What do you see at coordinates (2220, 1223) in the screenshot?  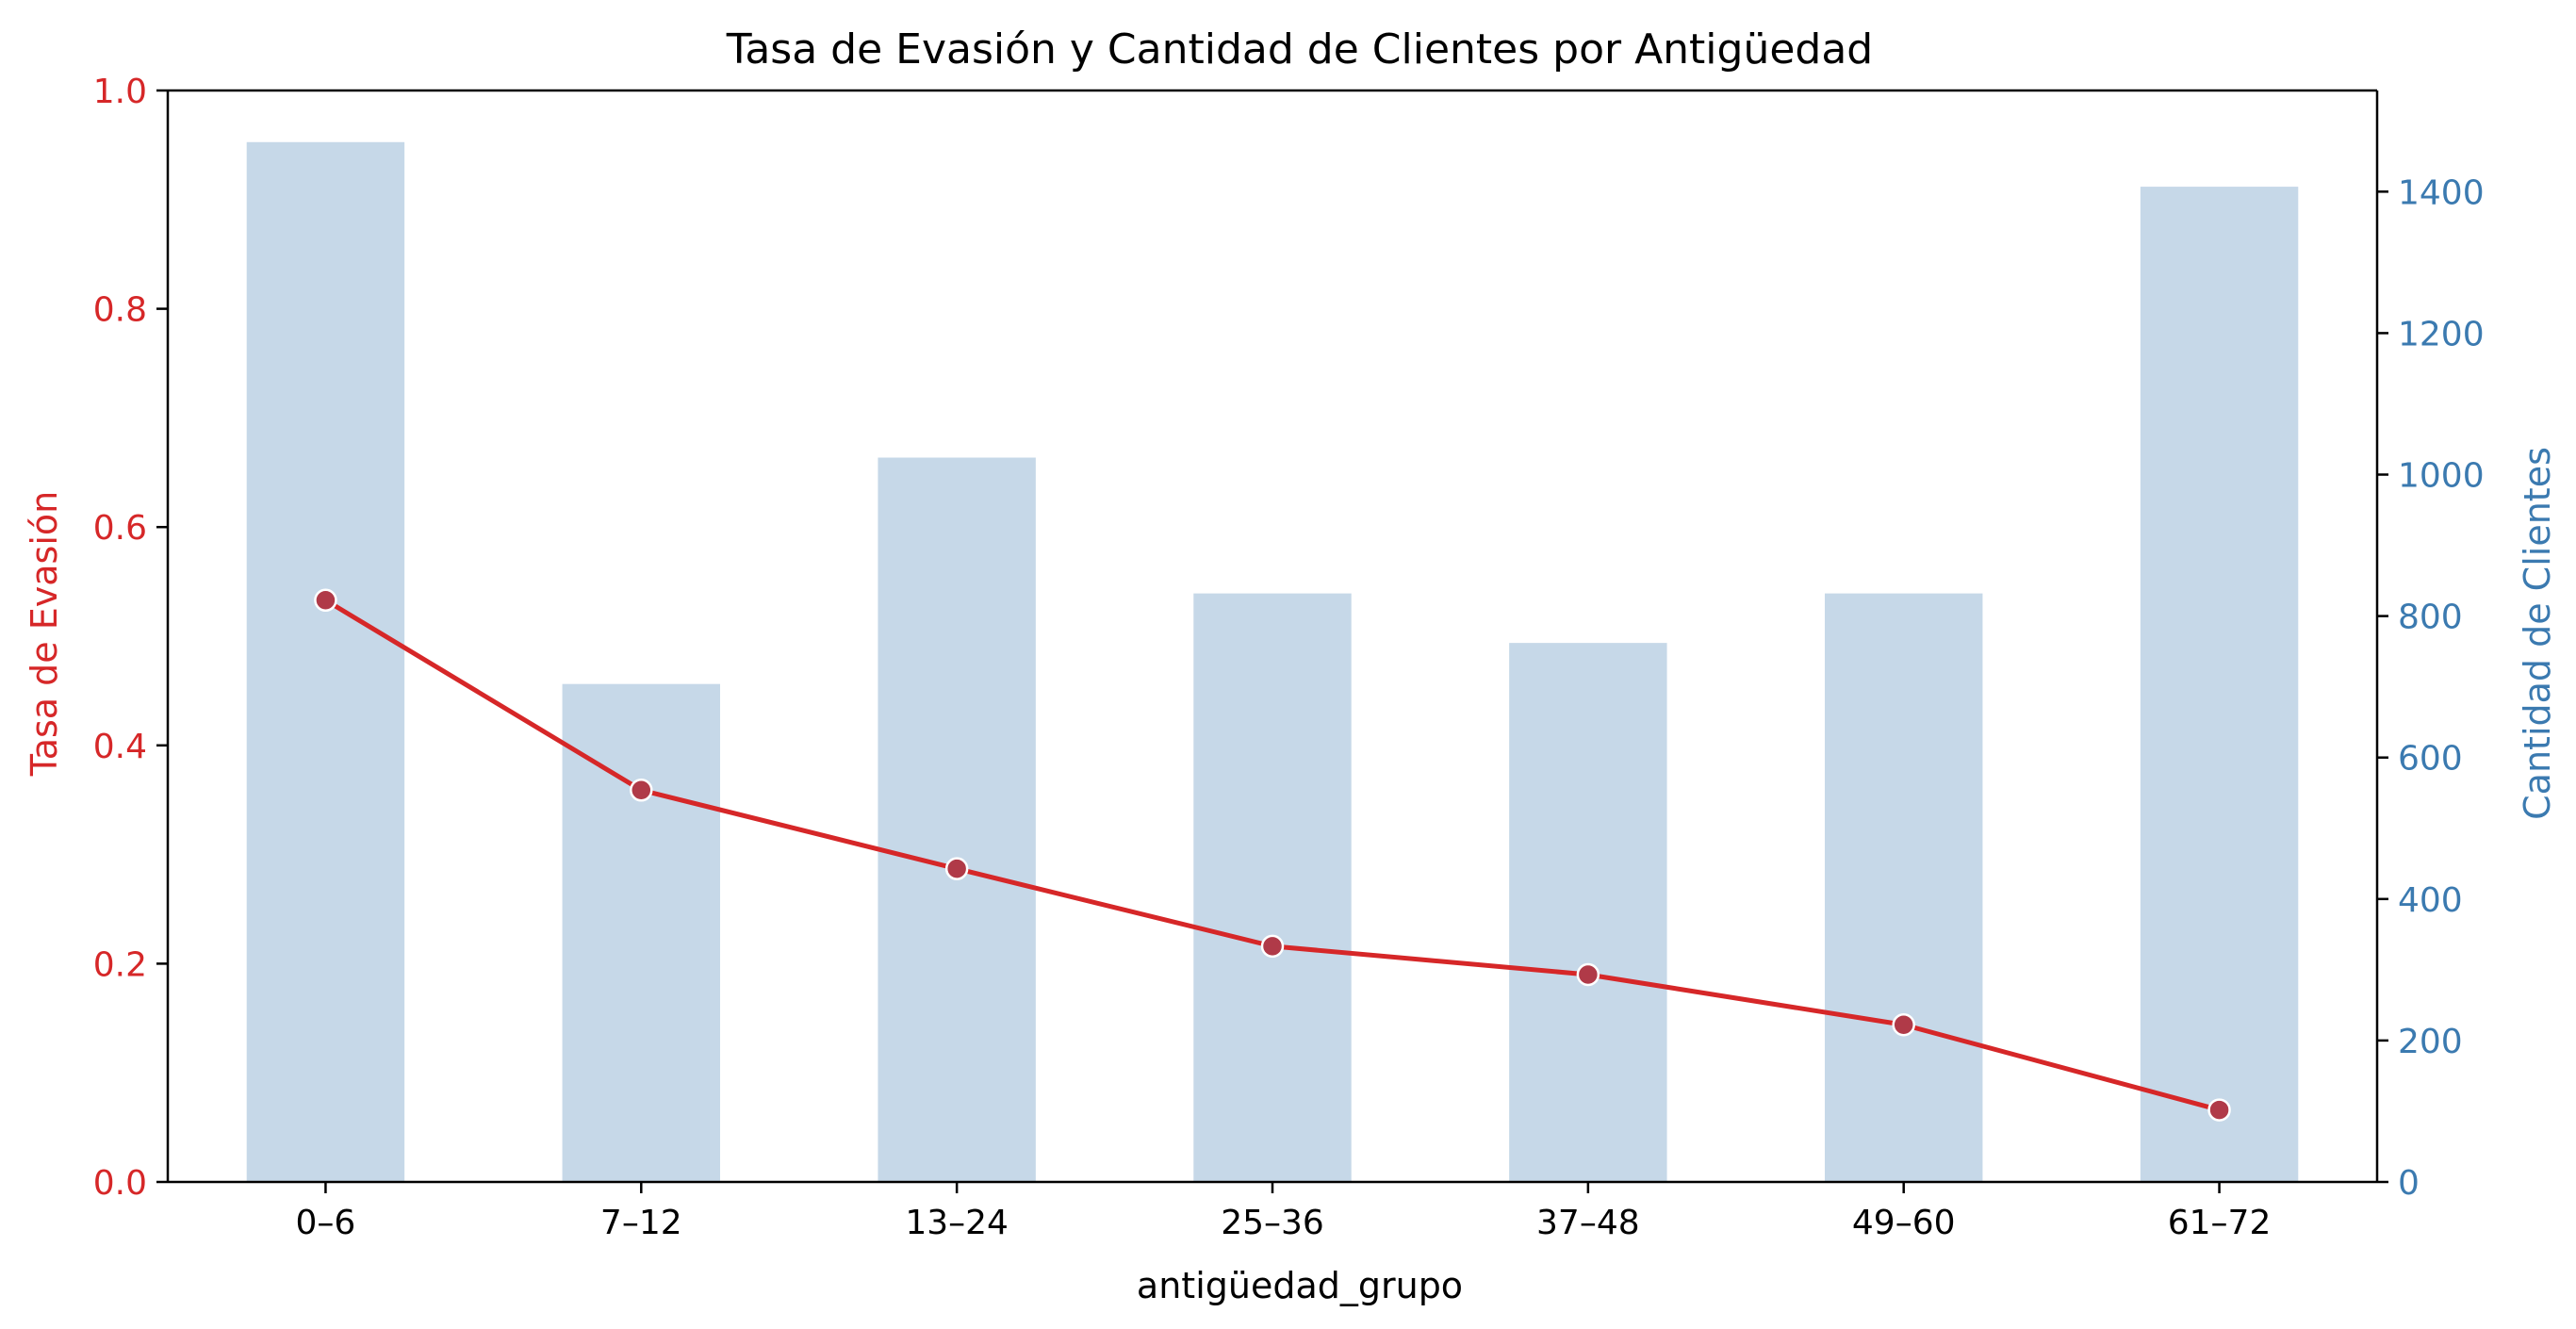 I see `x-tick-label-6: 61–72` at bounding box center [2220, 1223].